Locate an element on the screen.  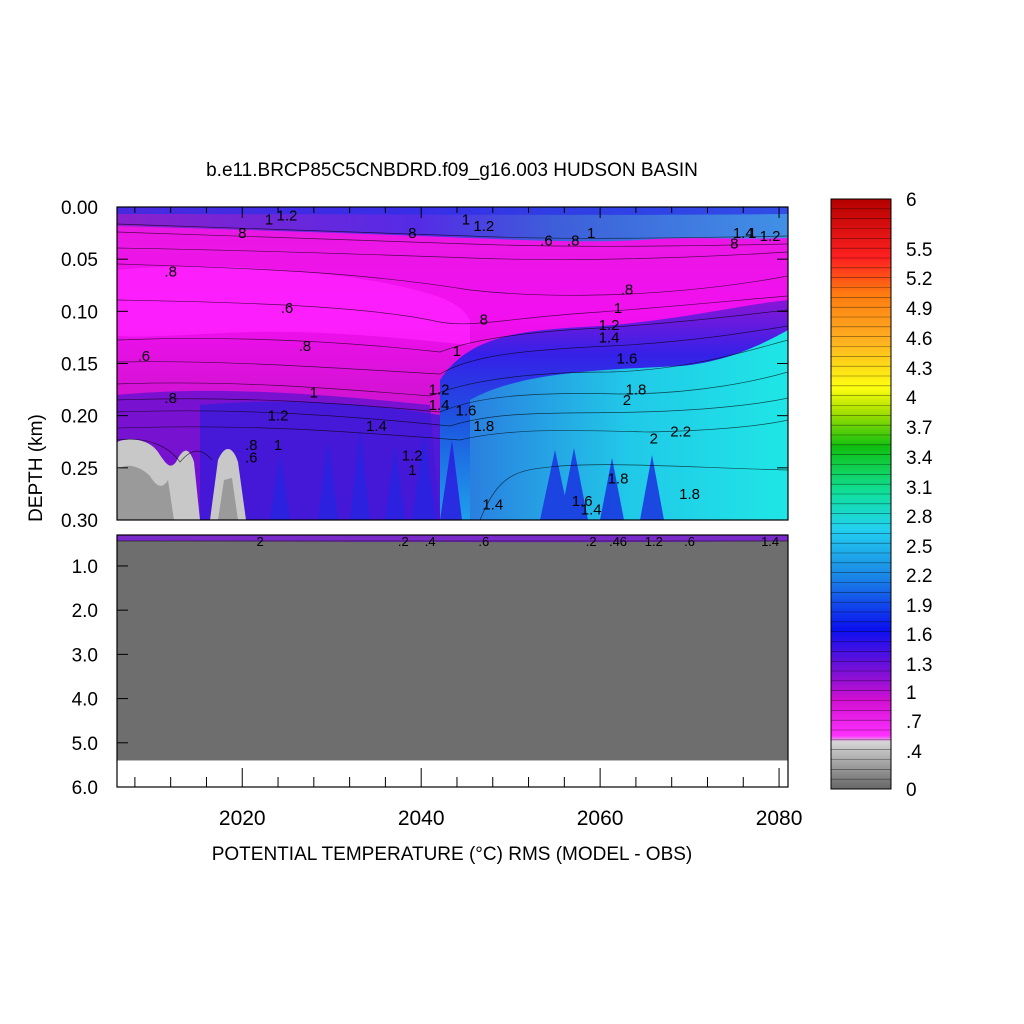
x-tick-label: 2020 is located at coordinates (242, 818).